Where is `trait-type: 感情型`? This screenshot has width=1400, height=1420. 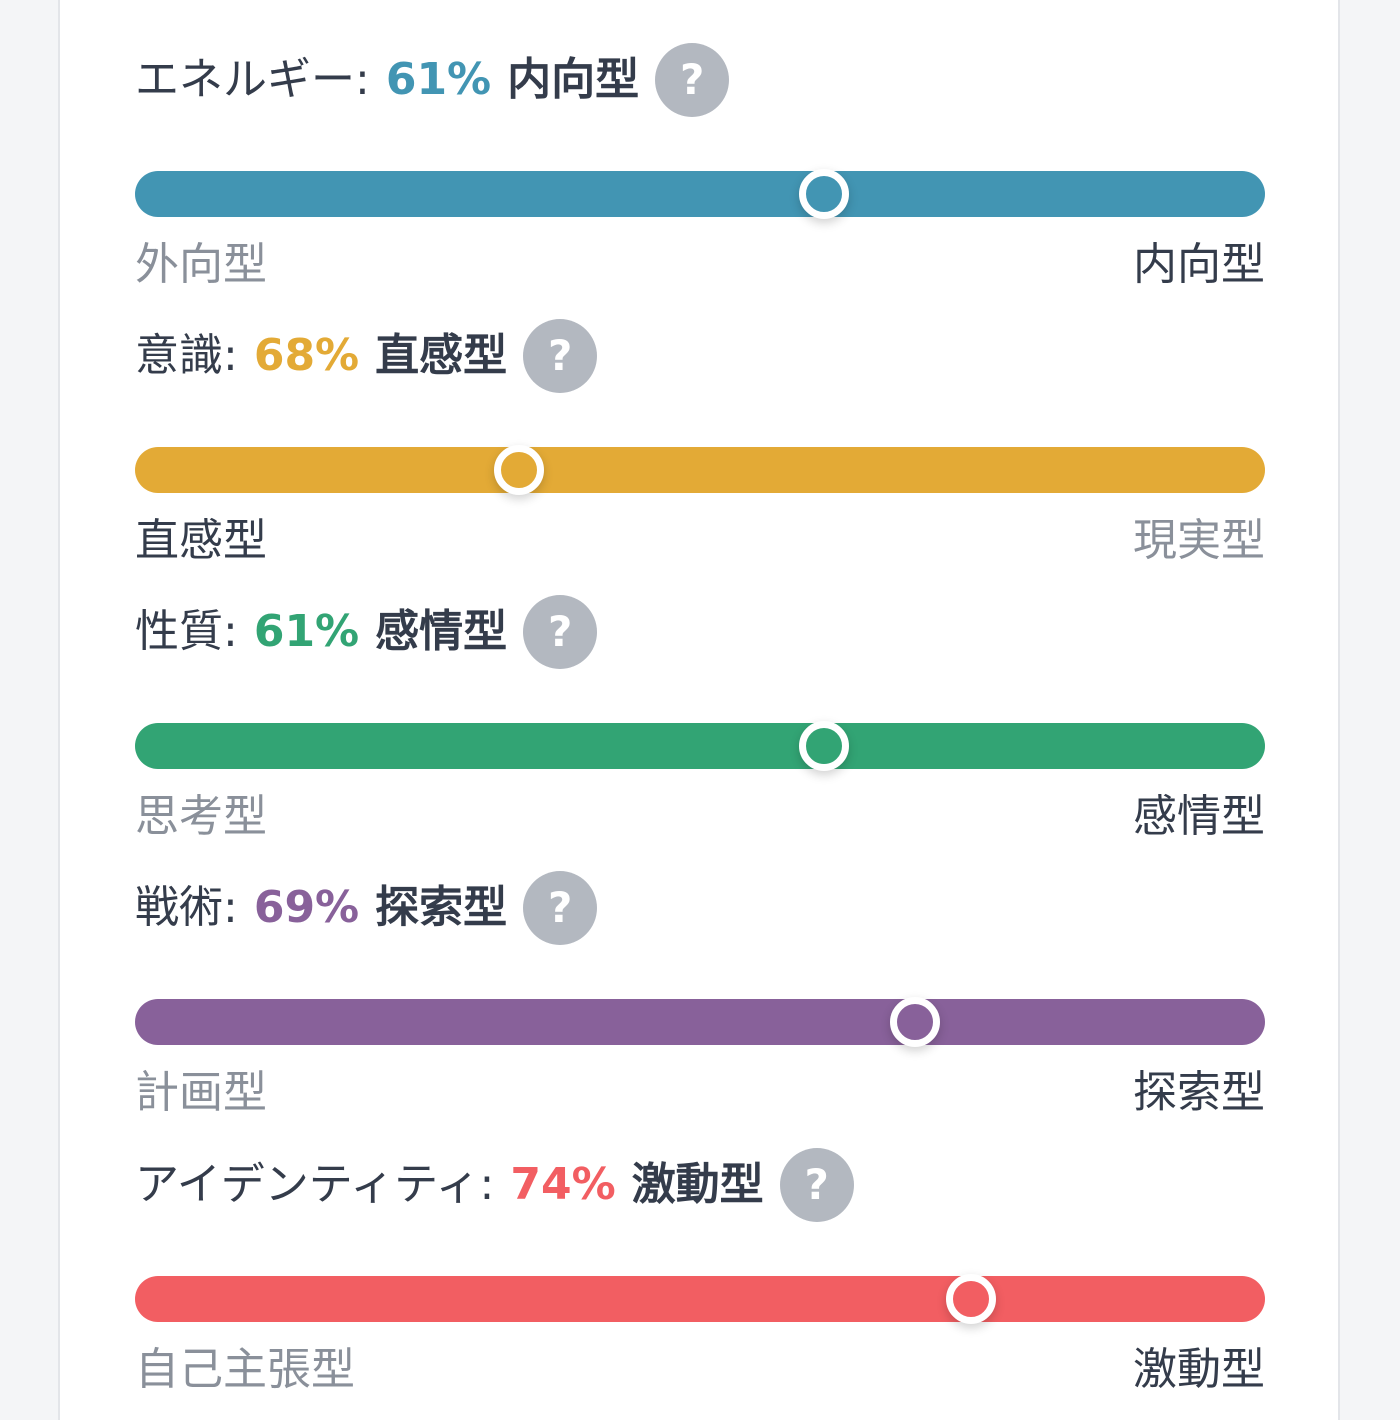 trait-type: 感情型 is located at coordinates (441, 631).